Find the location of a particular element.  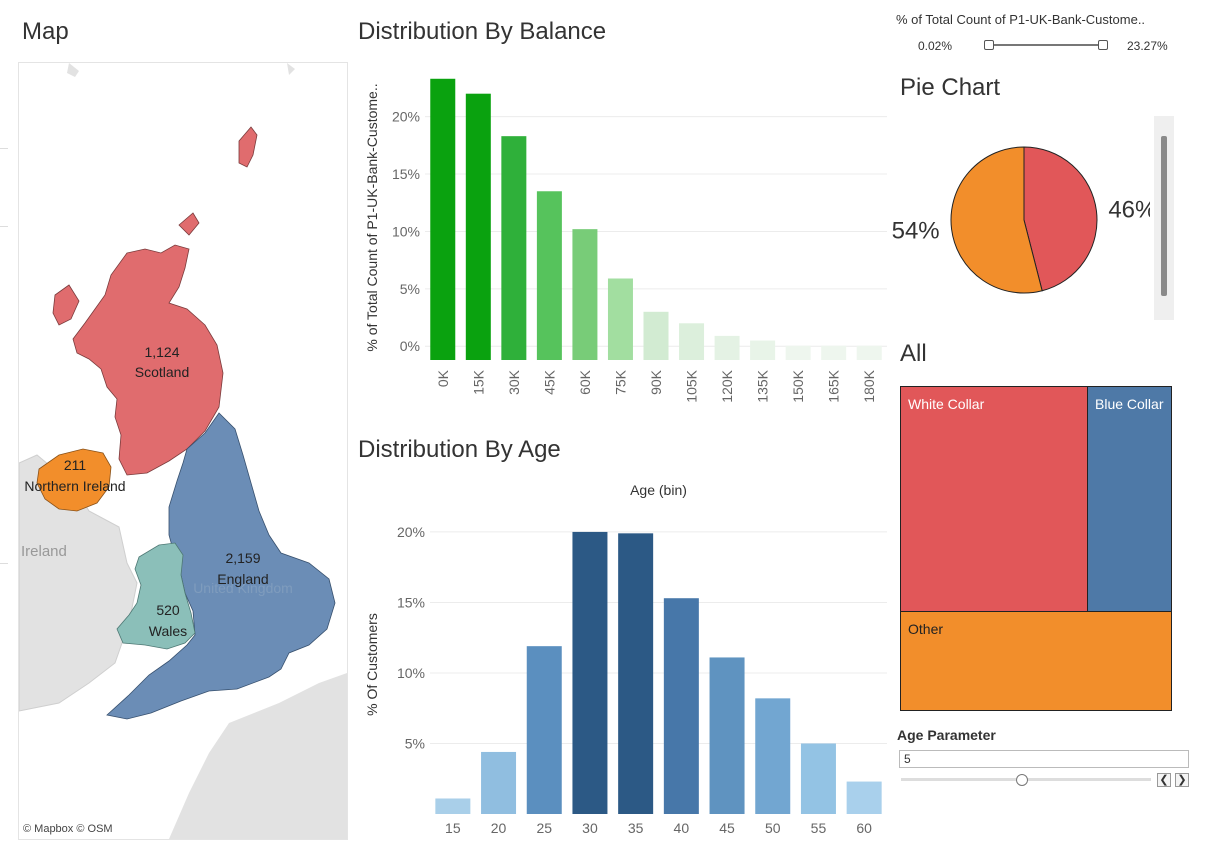

x-tick-label: 40 is located at coordinates (682, 828).